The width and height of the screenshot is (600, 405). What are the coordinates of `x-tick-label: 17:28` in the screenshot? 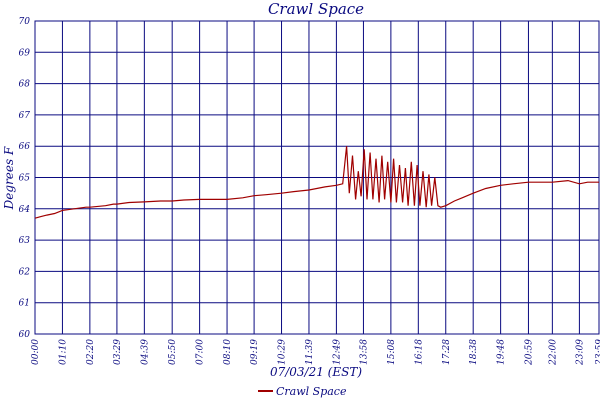 It's located at (447, 352).